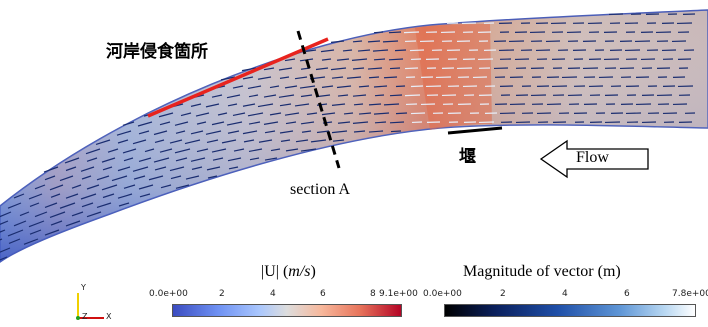 The image size is (708, 327). I want to click on section-a-label: section A, so click(320, 189).